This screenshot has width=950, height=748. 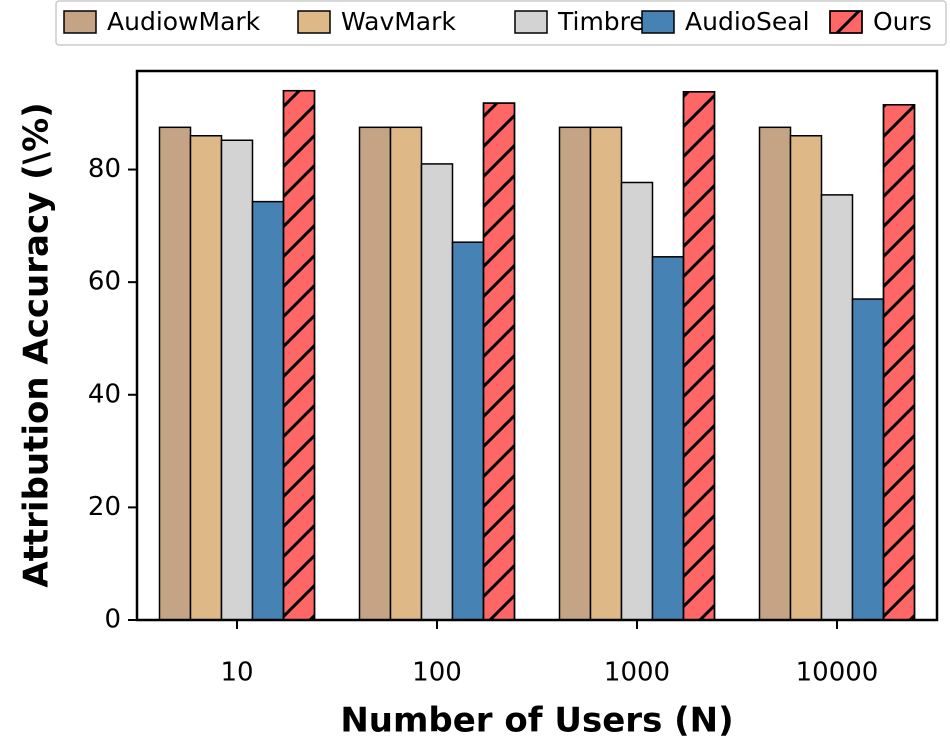 I want to click on y-axis-label: Attribution Accuracy (\%), so click(x=37, y=344).